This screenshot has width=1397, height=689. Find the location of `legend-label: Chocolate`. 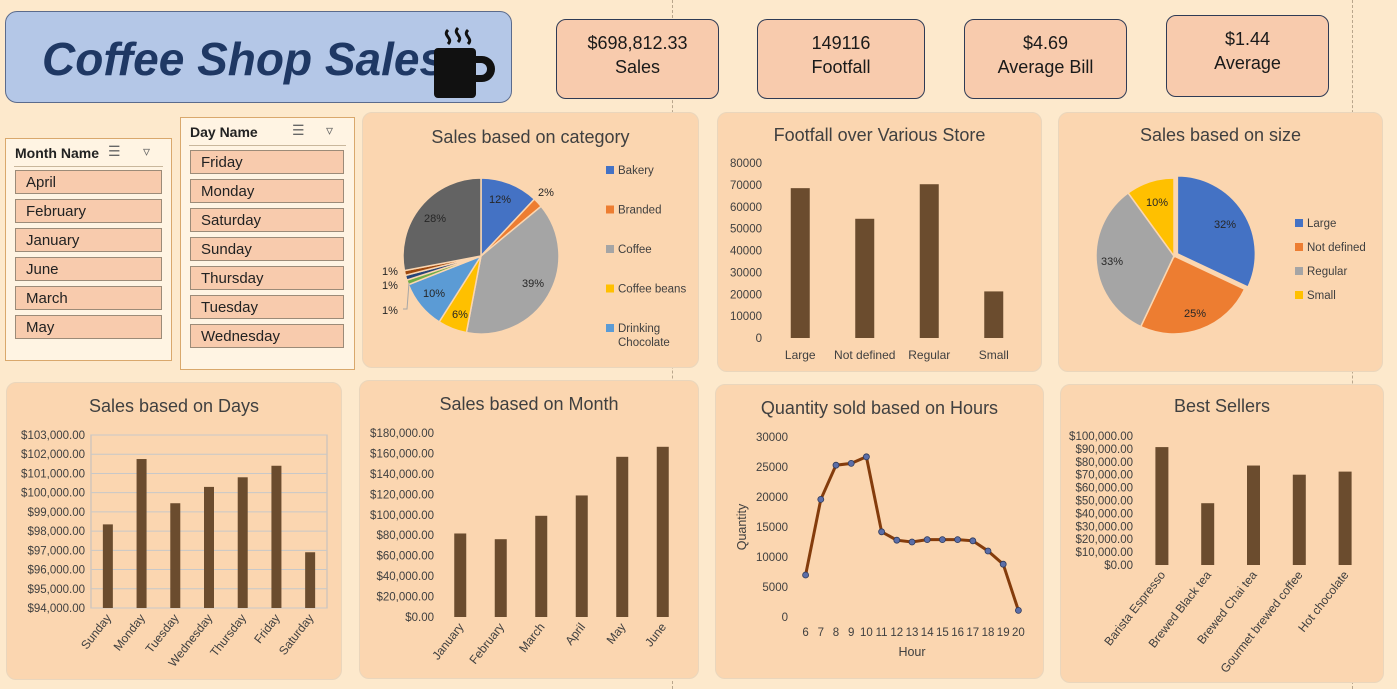

legend-label: Chocolate is located at coordinates (644, 343).